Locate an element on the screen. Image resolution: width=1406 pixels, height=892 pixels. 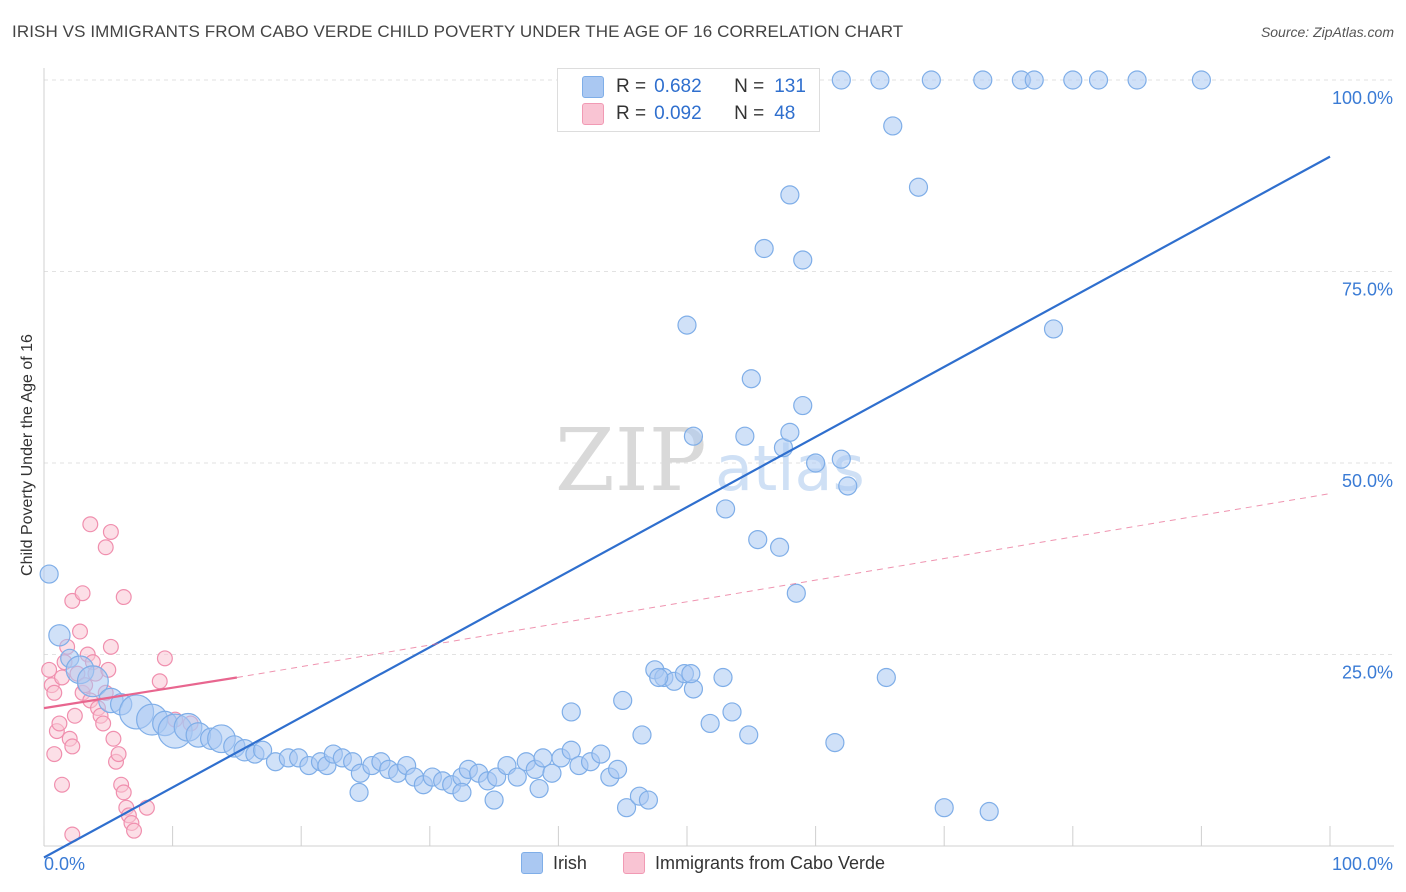
irish-legend-swatch is located at coordinates (531, 863).